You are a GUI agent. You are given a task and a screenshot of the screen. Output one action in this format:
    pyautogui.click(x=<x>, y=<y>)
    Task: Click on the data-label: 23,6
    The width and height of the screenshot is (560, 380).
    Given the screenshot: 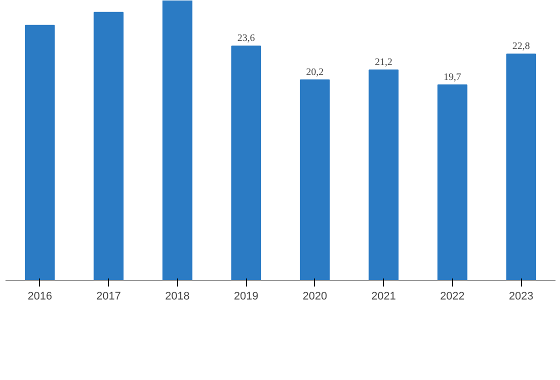 What is the action you would take?
    pyautogui.click(x=246, y=38)
    